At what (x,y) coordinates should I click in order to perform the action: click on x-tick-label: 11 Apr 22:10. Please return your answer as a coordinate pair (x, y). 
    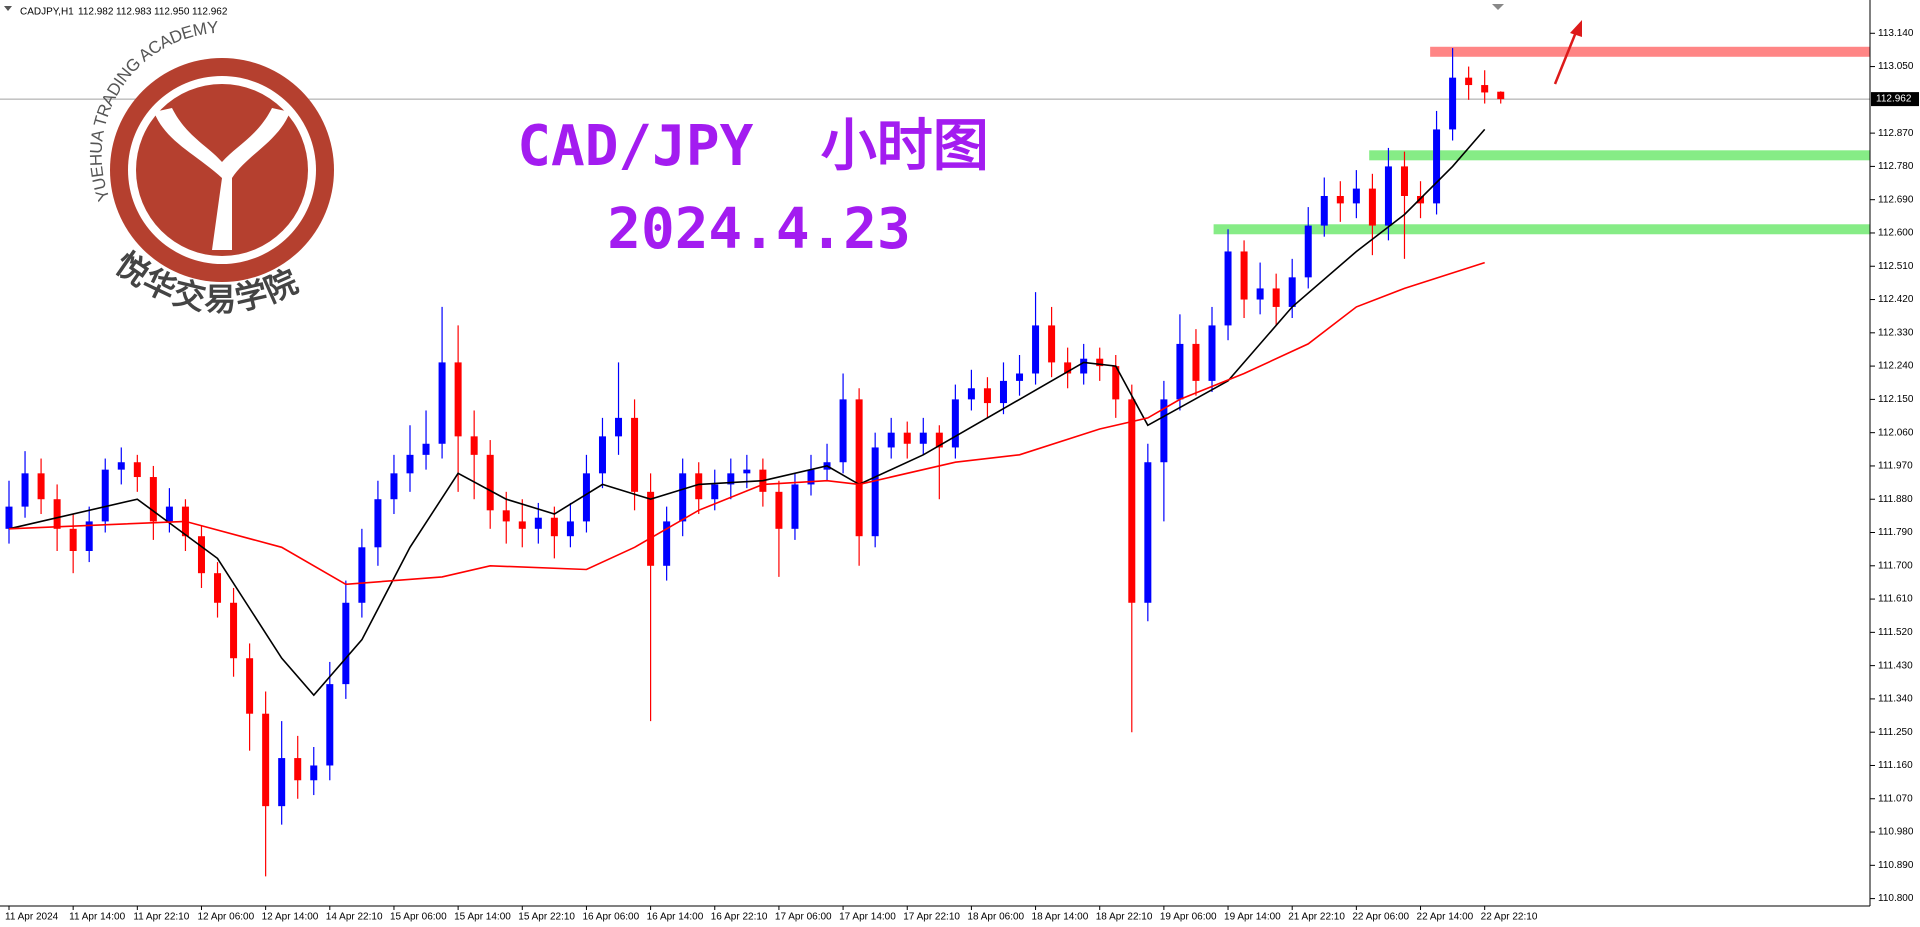
    Looking at the image, I should click on (161, 917).